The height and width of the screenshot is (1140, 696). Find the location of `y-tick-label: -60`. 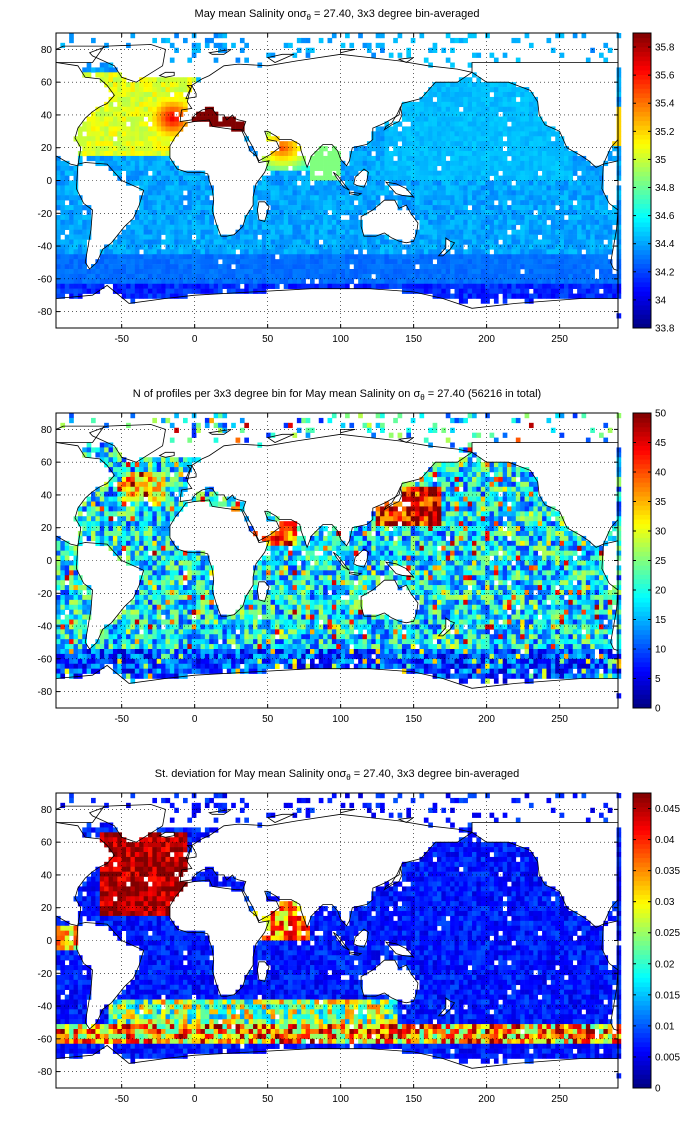

y-tick-label: -60 is located at coordinates (45, 279).